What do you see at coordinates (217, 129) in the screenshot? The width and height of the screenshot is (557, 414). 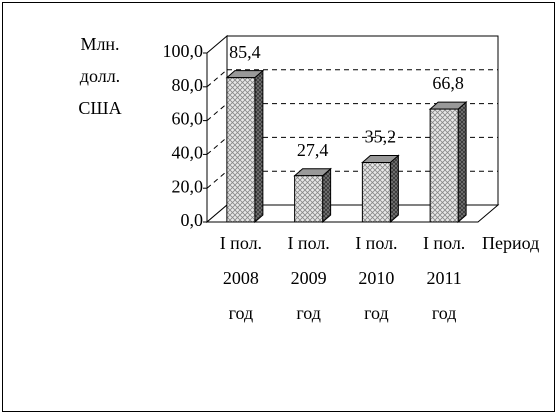 I see `left-wall` at bounding box center [217, 129].